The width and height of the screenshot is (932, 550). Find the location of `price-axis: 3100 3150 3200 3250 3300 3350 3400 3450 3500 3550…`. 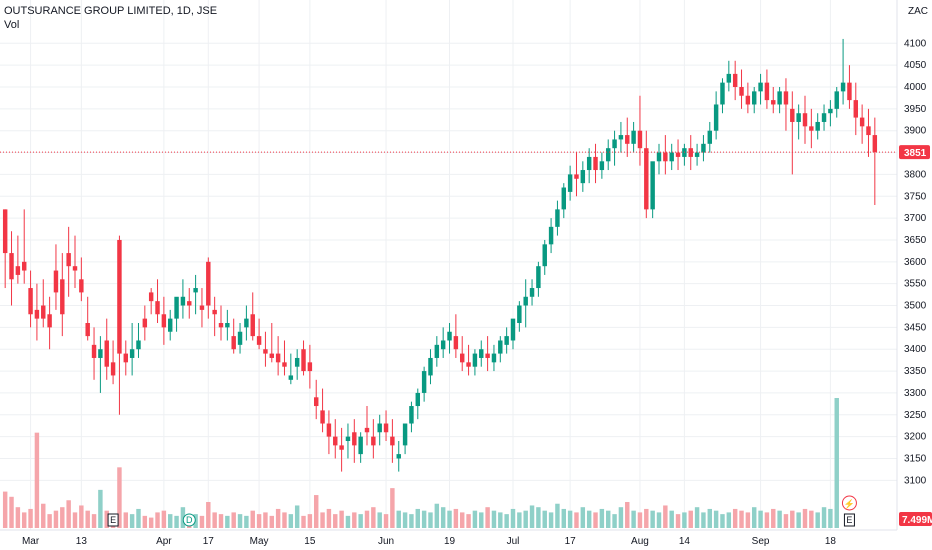

price-axis: 3100 3150 3200 3250 3300 3350 3400 3450 3500 3550… is located at coordinates (915, 262).